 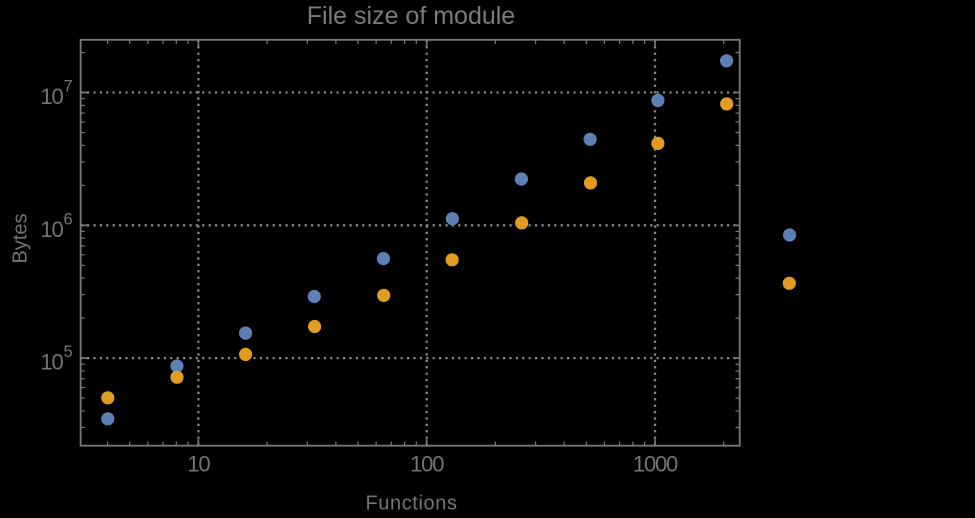 I want to click on svg-text: File size of module, so click(x=411, y=16).